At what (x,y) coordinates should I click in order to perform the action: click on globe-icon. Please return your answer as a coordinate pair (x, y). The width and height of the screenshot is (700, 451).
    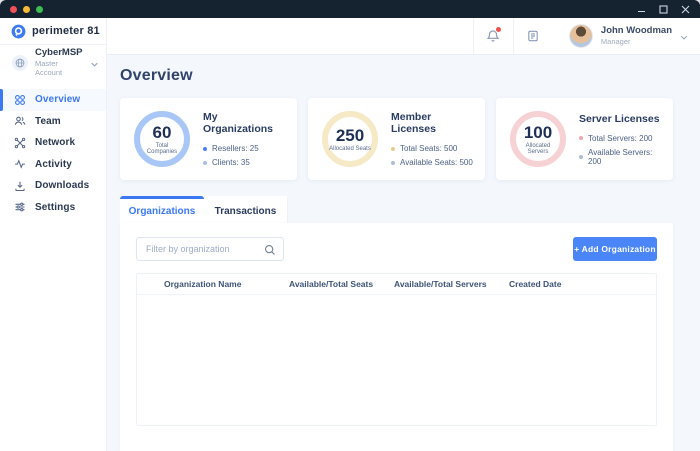
    Looking at the image, I should click on (20, 62).